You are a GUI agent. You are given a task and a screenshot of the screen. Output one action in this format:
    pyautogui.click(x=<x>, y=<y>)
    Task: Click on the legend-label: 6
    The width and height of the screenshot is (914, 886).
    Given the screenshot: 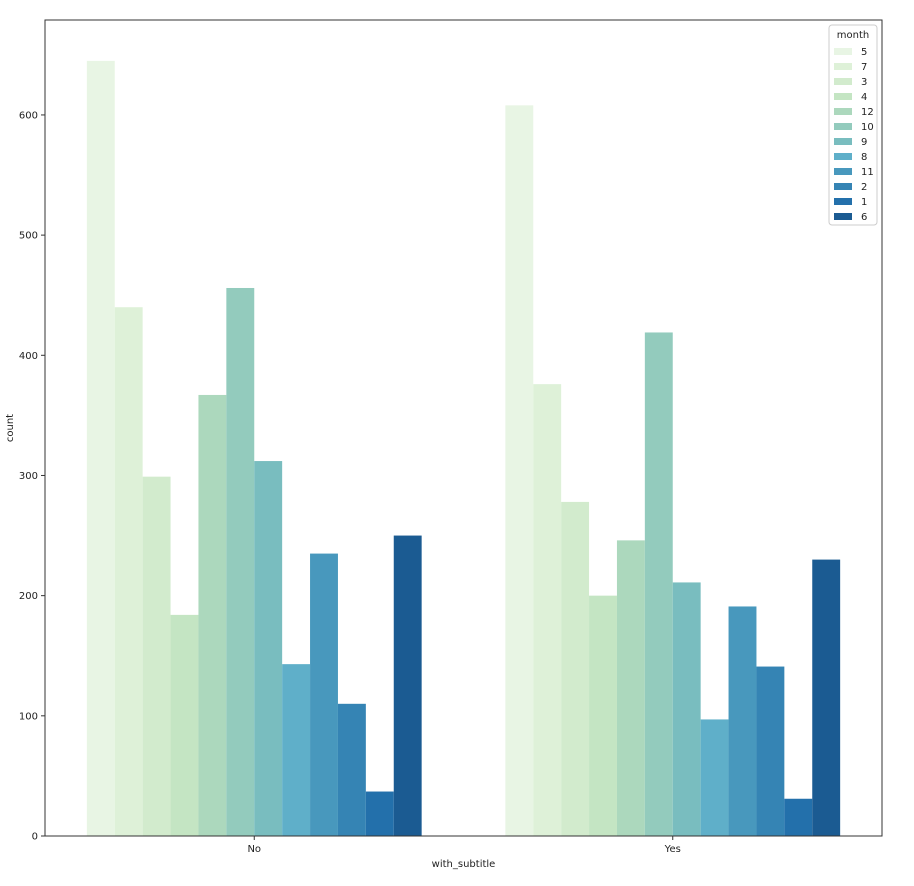 What is the action you would take?
    pyautogui.click(x=864, y=217)
    